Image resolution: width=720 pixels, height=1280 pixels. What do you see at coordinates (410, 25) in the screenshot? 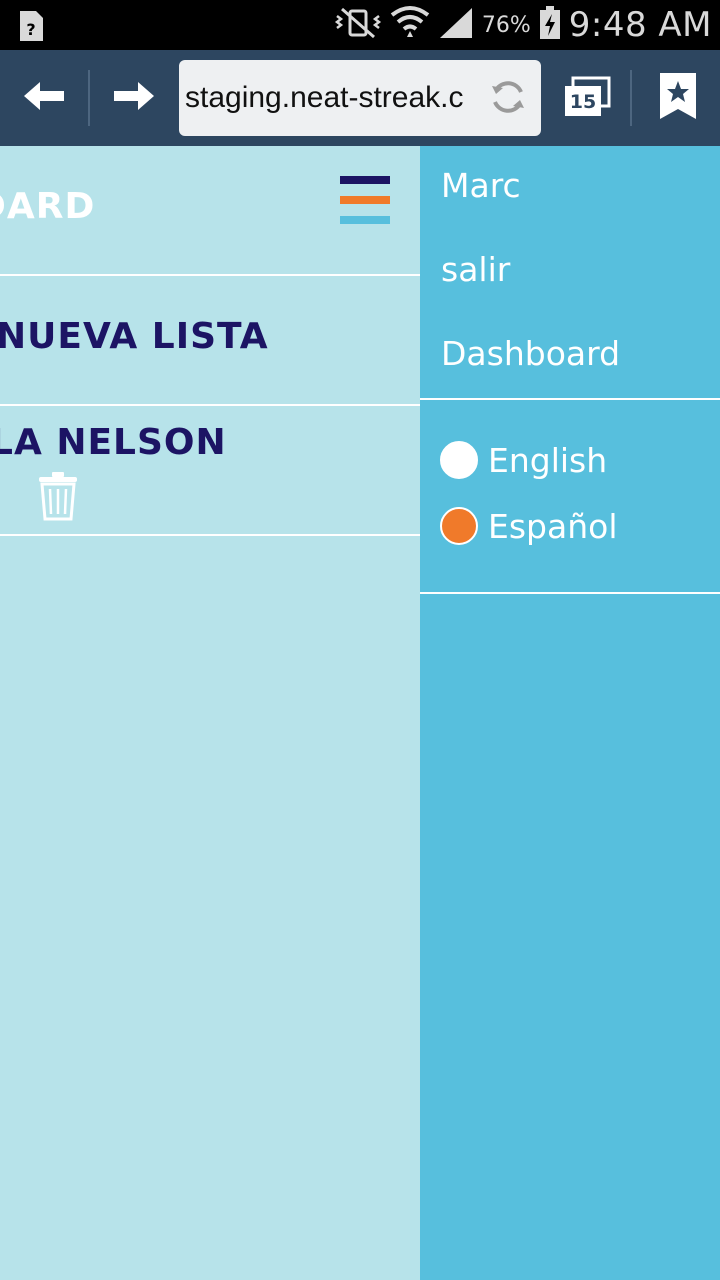
I see `wifi-icon` at bounding box center [410, 25].